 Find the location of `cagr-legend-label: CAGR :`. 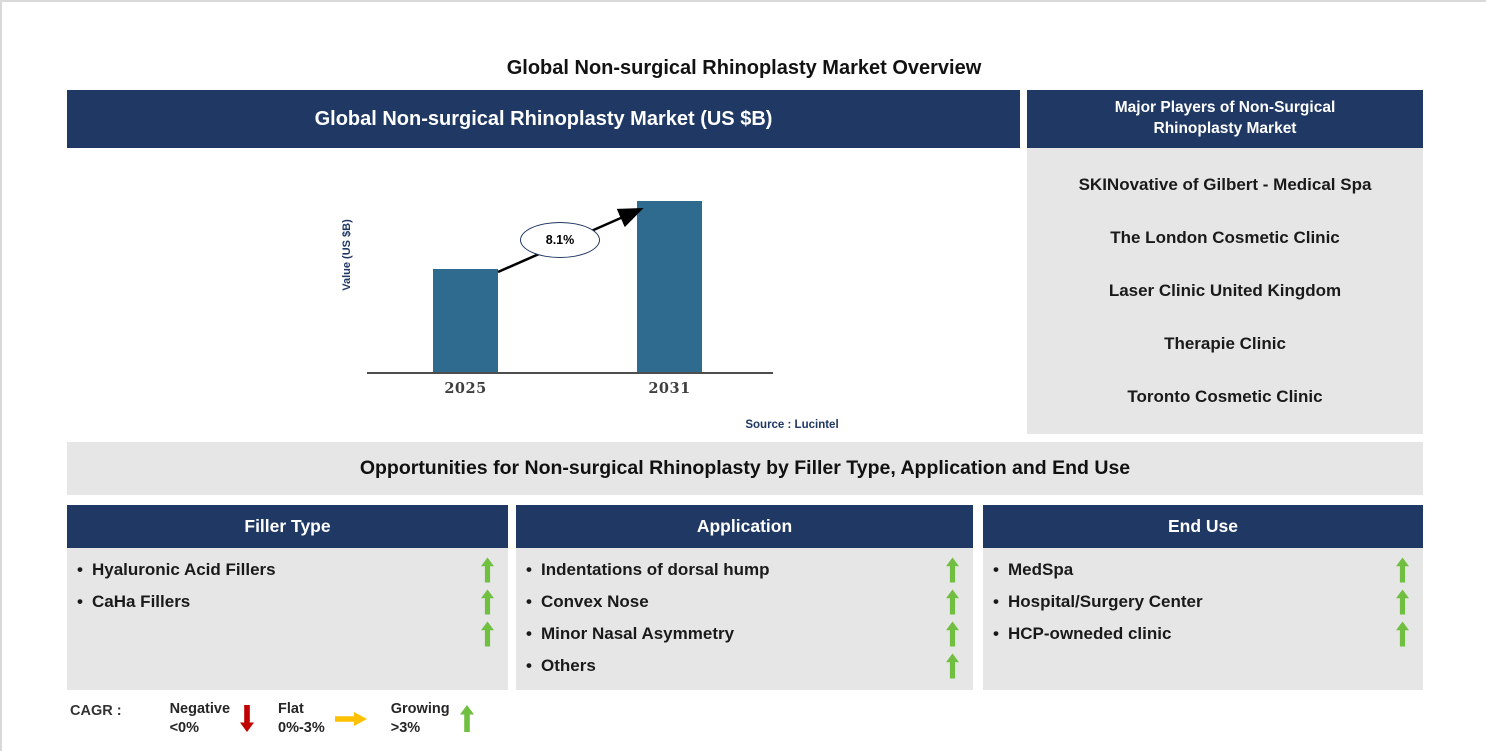

cagr-legend-label: CAGR : is located at coordinates (96, 711).